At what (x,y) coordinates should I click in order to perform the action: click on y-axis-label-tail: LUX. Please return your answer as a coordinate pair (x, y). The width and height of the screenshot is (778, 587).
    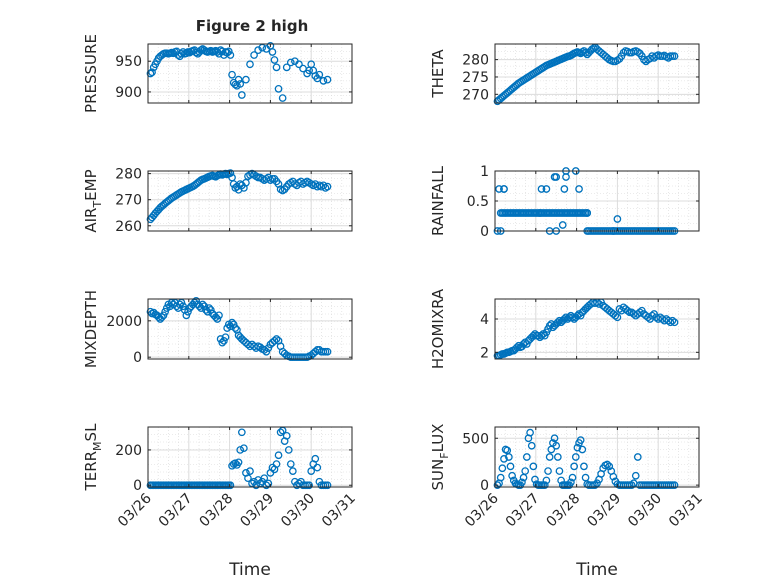
    Looking at the image, I should click on (438, 438).